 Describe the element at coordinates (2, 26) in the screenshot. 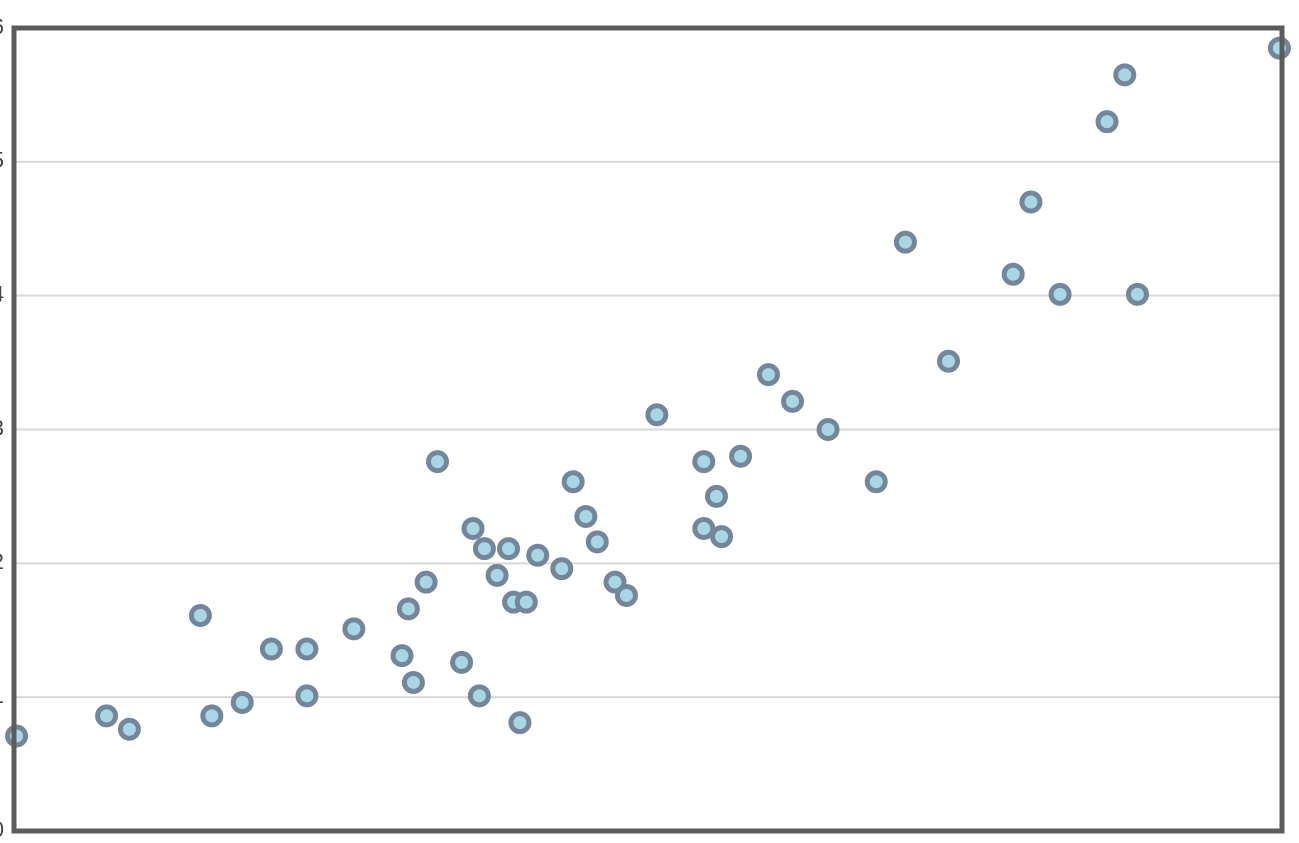

I see `y-tick-label: 6` at that location.